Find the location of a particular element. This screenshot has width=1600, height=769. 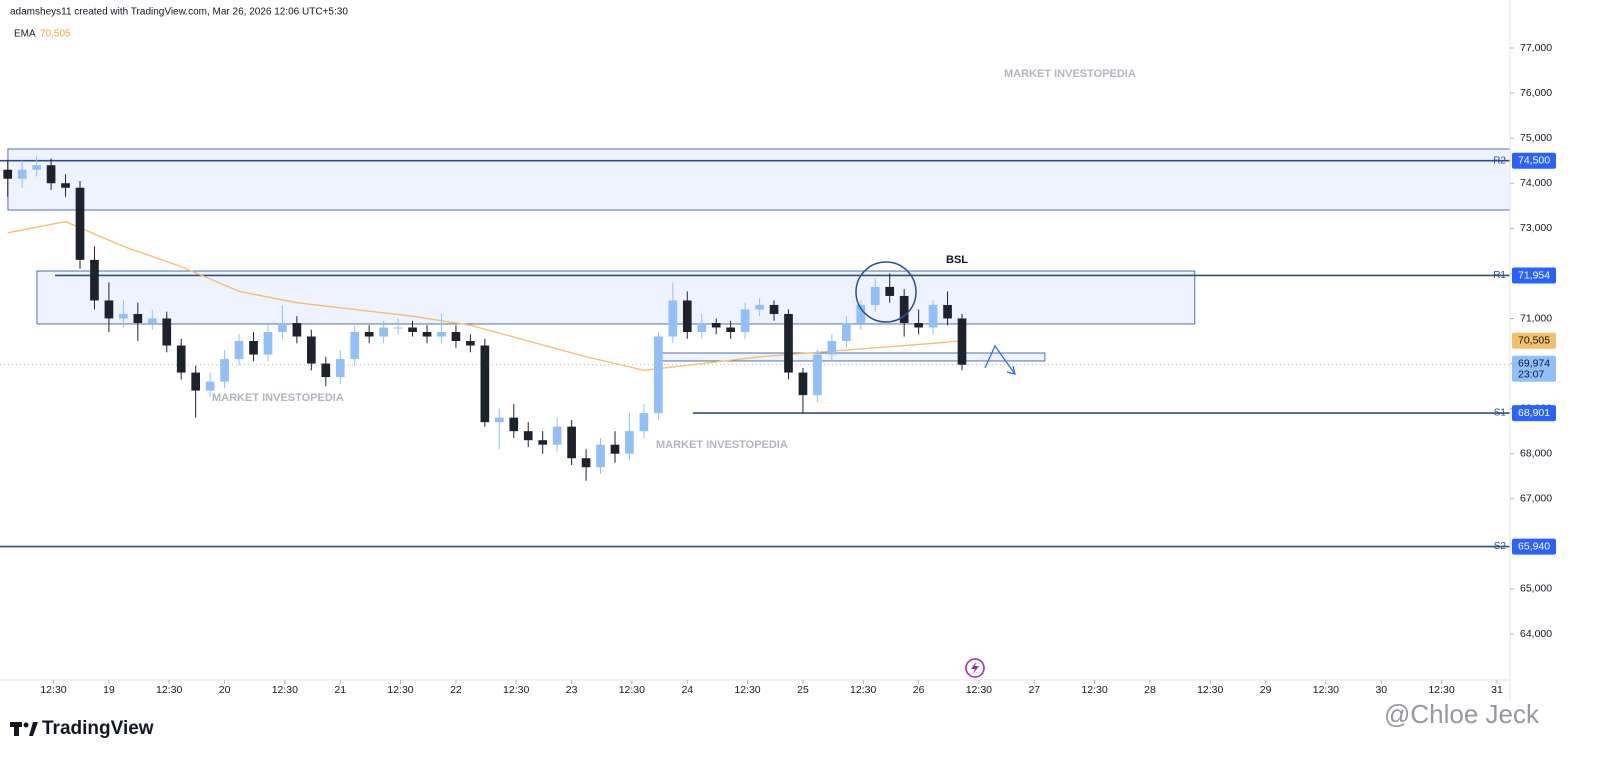

logo-mark is located at coordinates (24, 729).